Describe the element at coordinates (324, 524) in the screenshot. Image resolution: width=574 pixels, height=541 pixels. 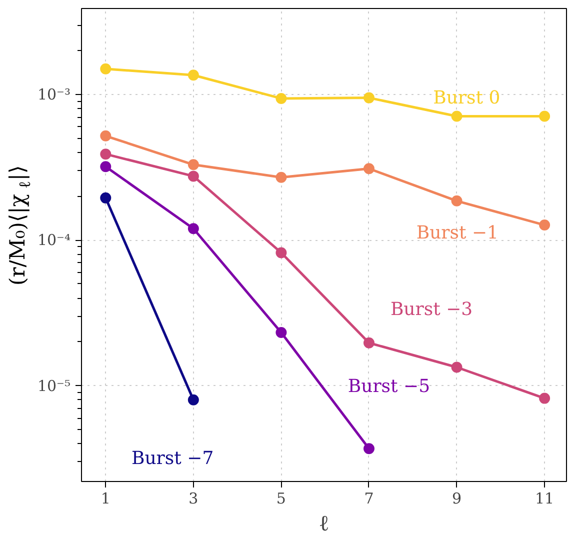
I see `x-axis-title: ℓ` at that location.